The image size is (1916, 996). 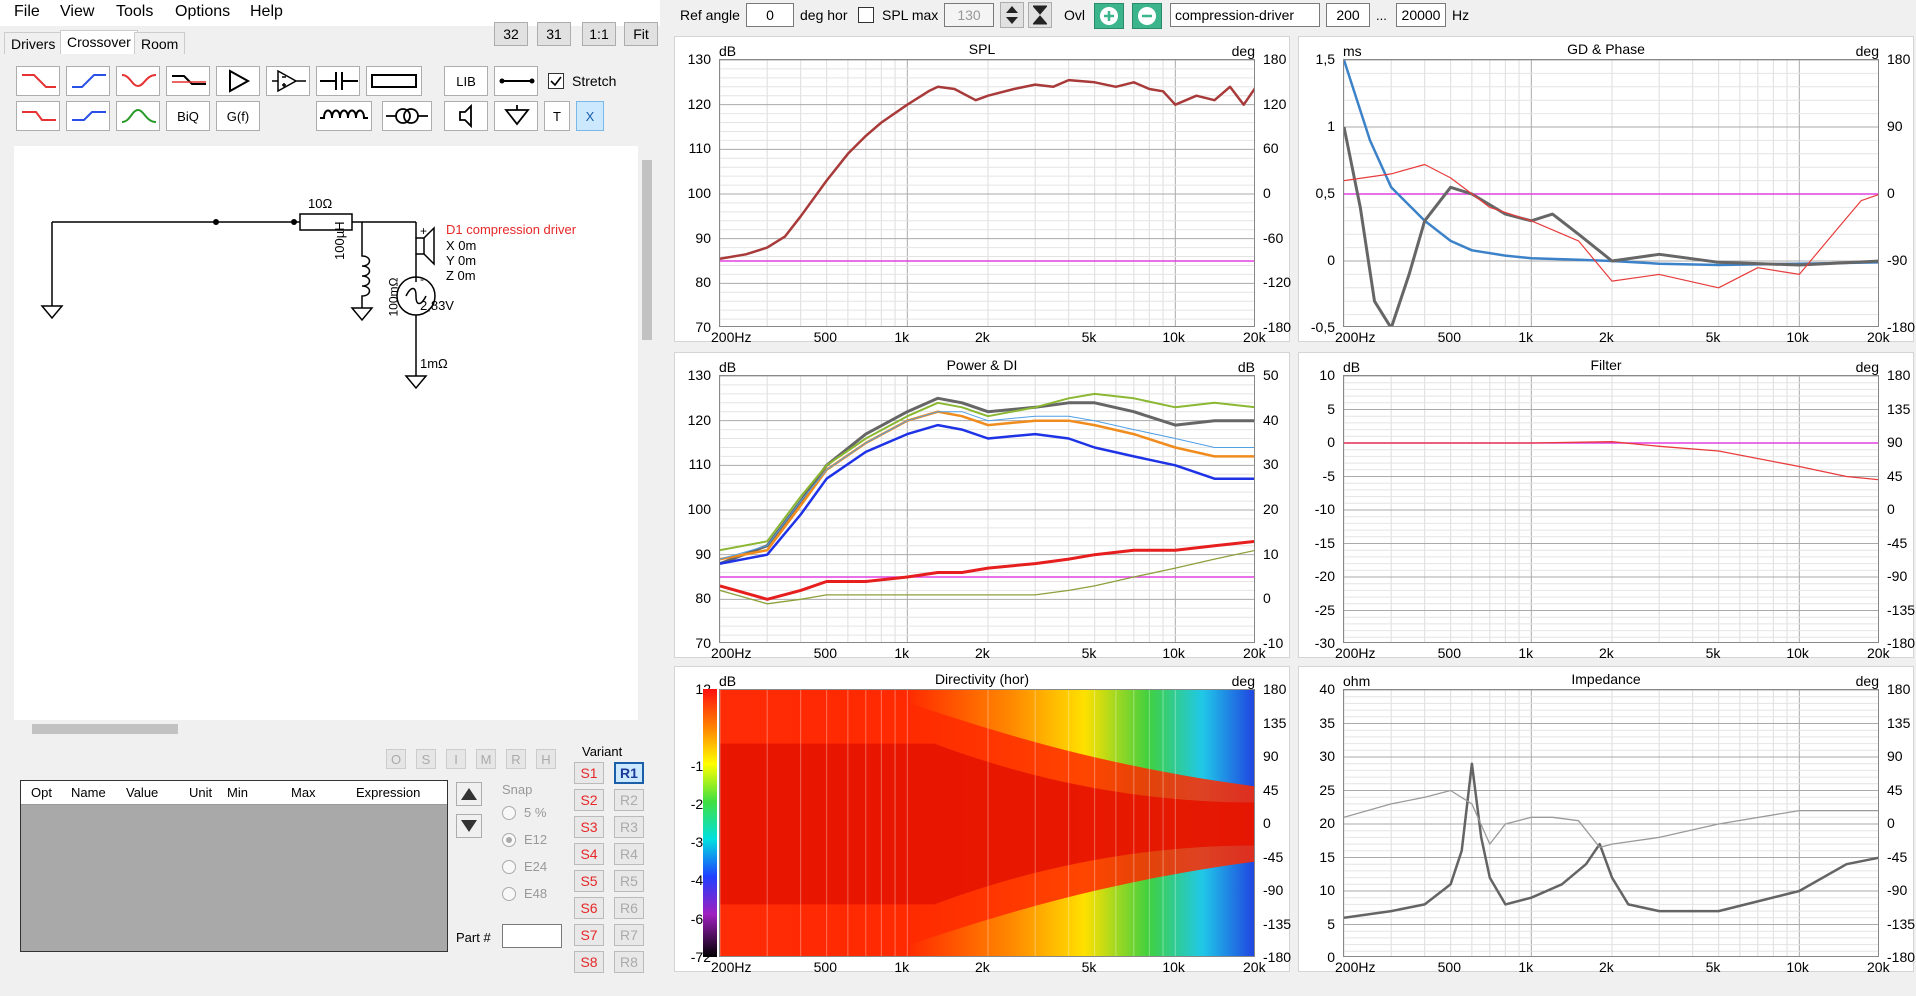 I want to click on snap-5-radio, so click(x=509, y=813).